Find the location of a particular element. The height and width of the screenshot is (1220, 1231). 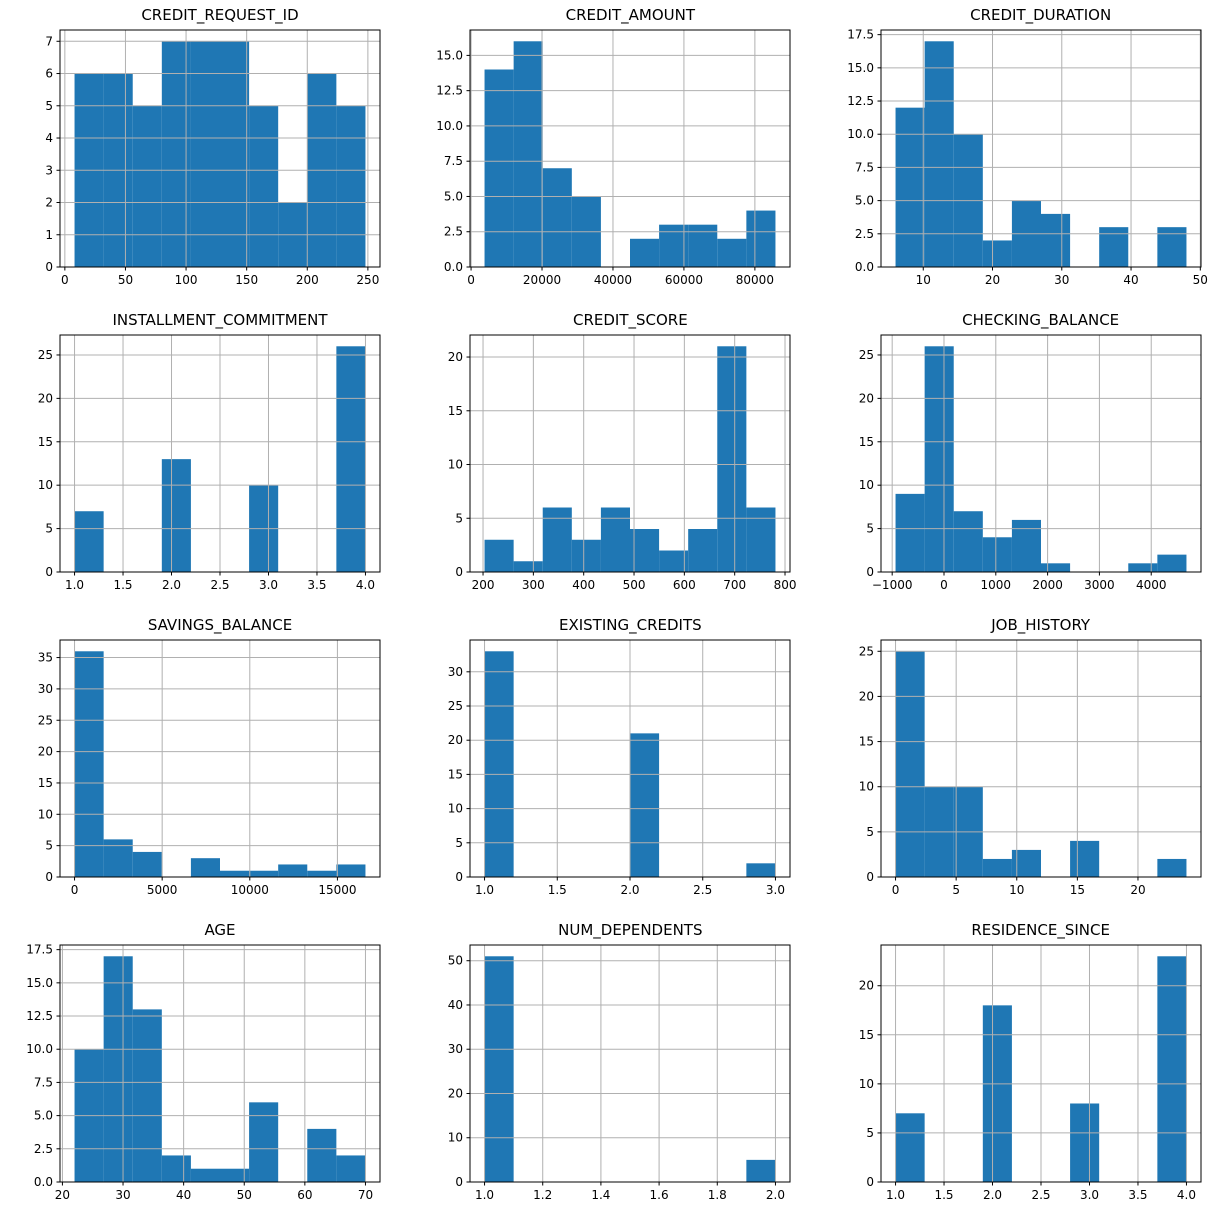

svg-text: 6 is located at coordinates (49, 74).